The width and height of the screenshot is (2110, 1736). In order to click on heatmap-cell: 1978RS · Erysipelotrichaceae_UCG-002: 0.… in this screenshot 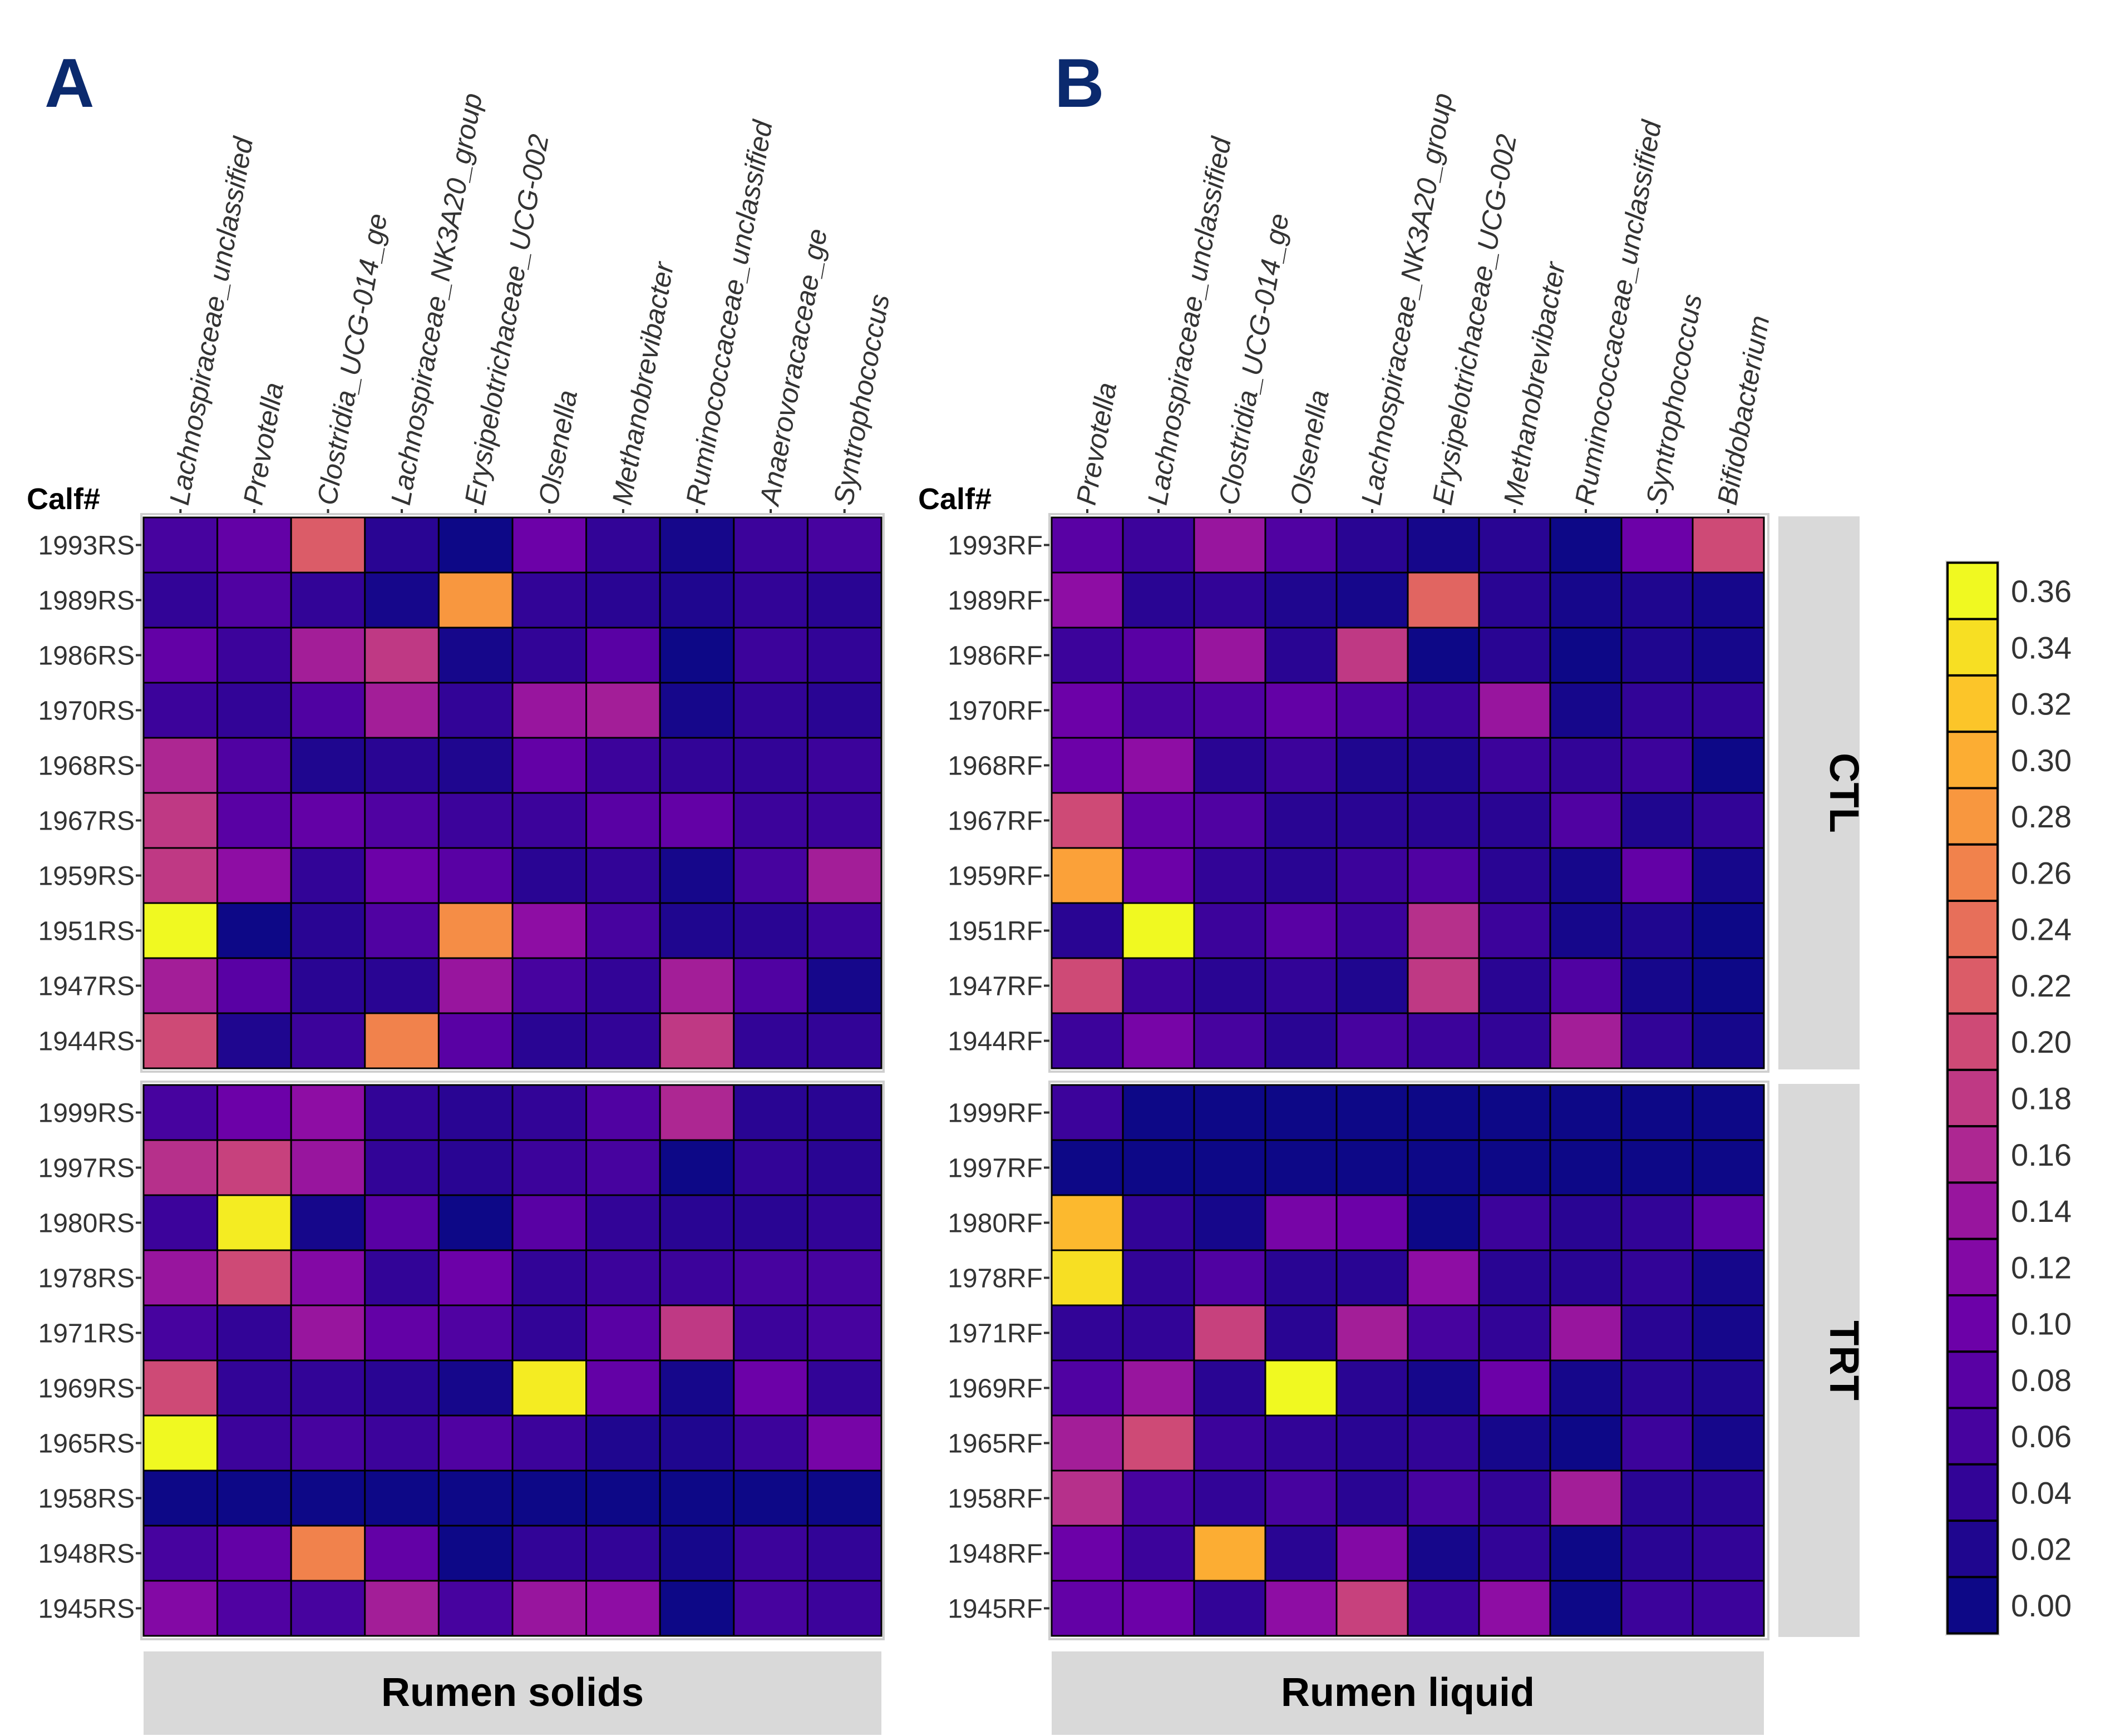, I will do `click(475, 1277)`.